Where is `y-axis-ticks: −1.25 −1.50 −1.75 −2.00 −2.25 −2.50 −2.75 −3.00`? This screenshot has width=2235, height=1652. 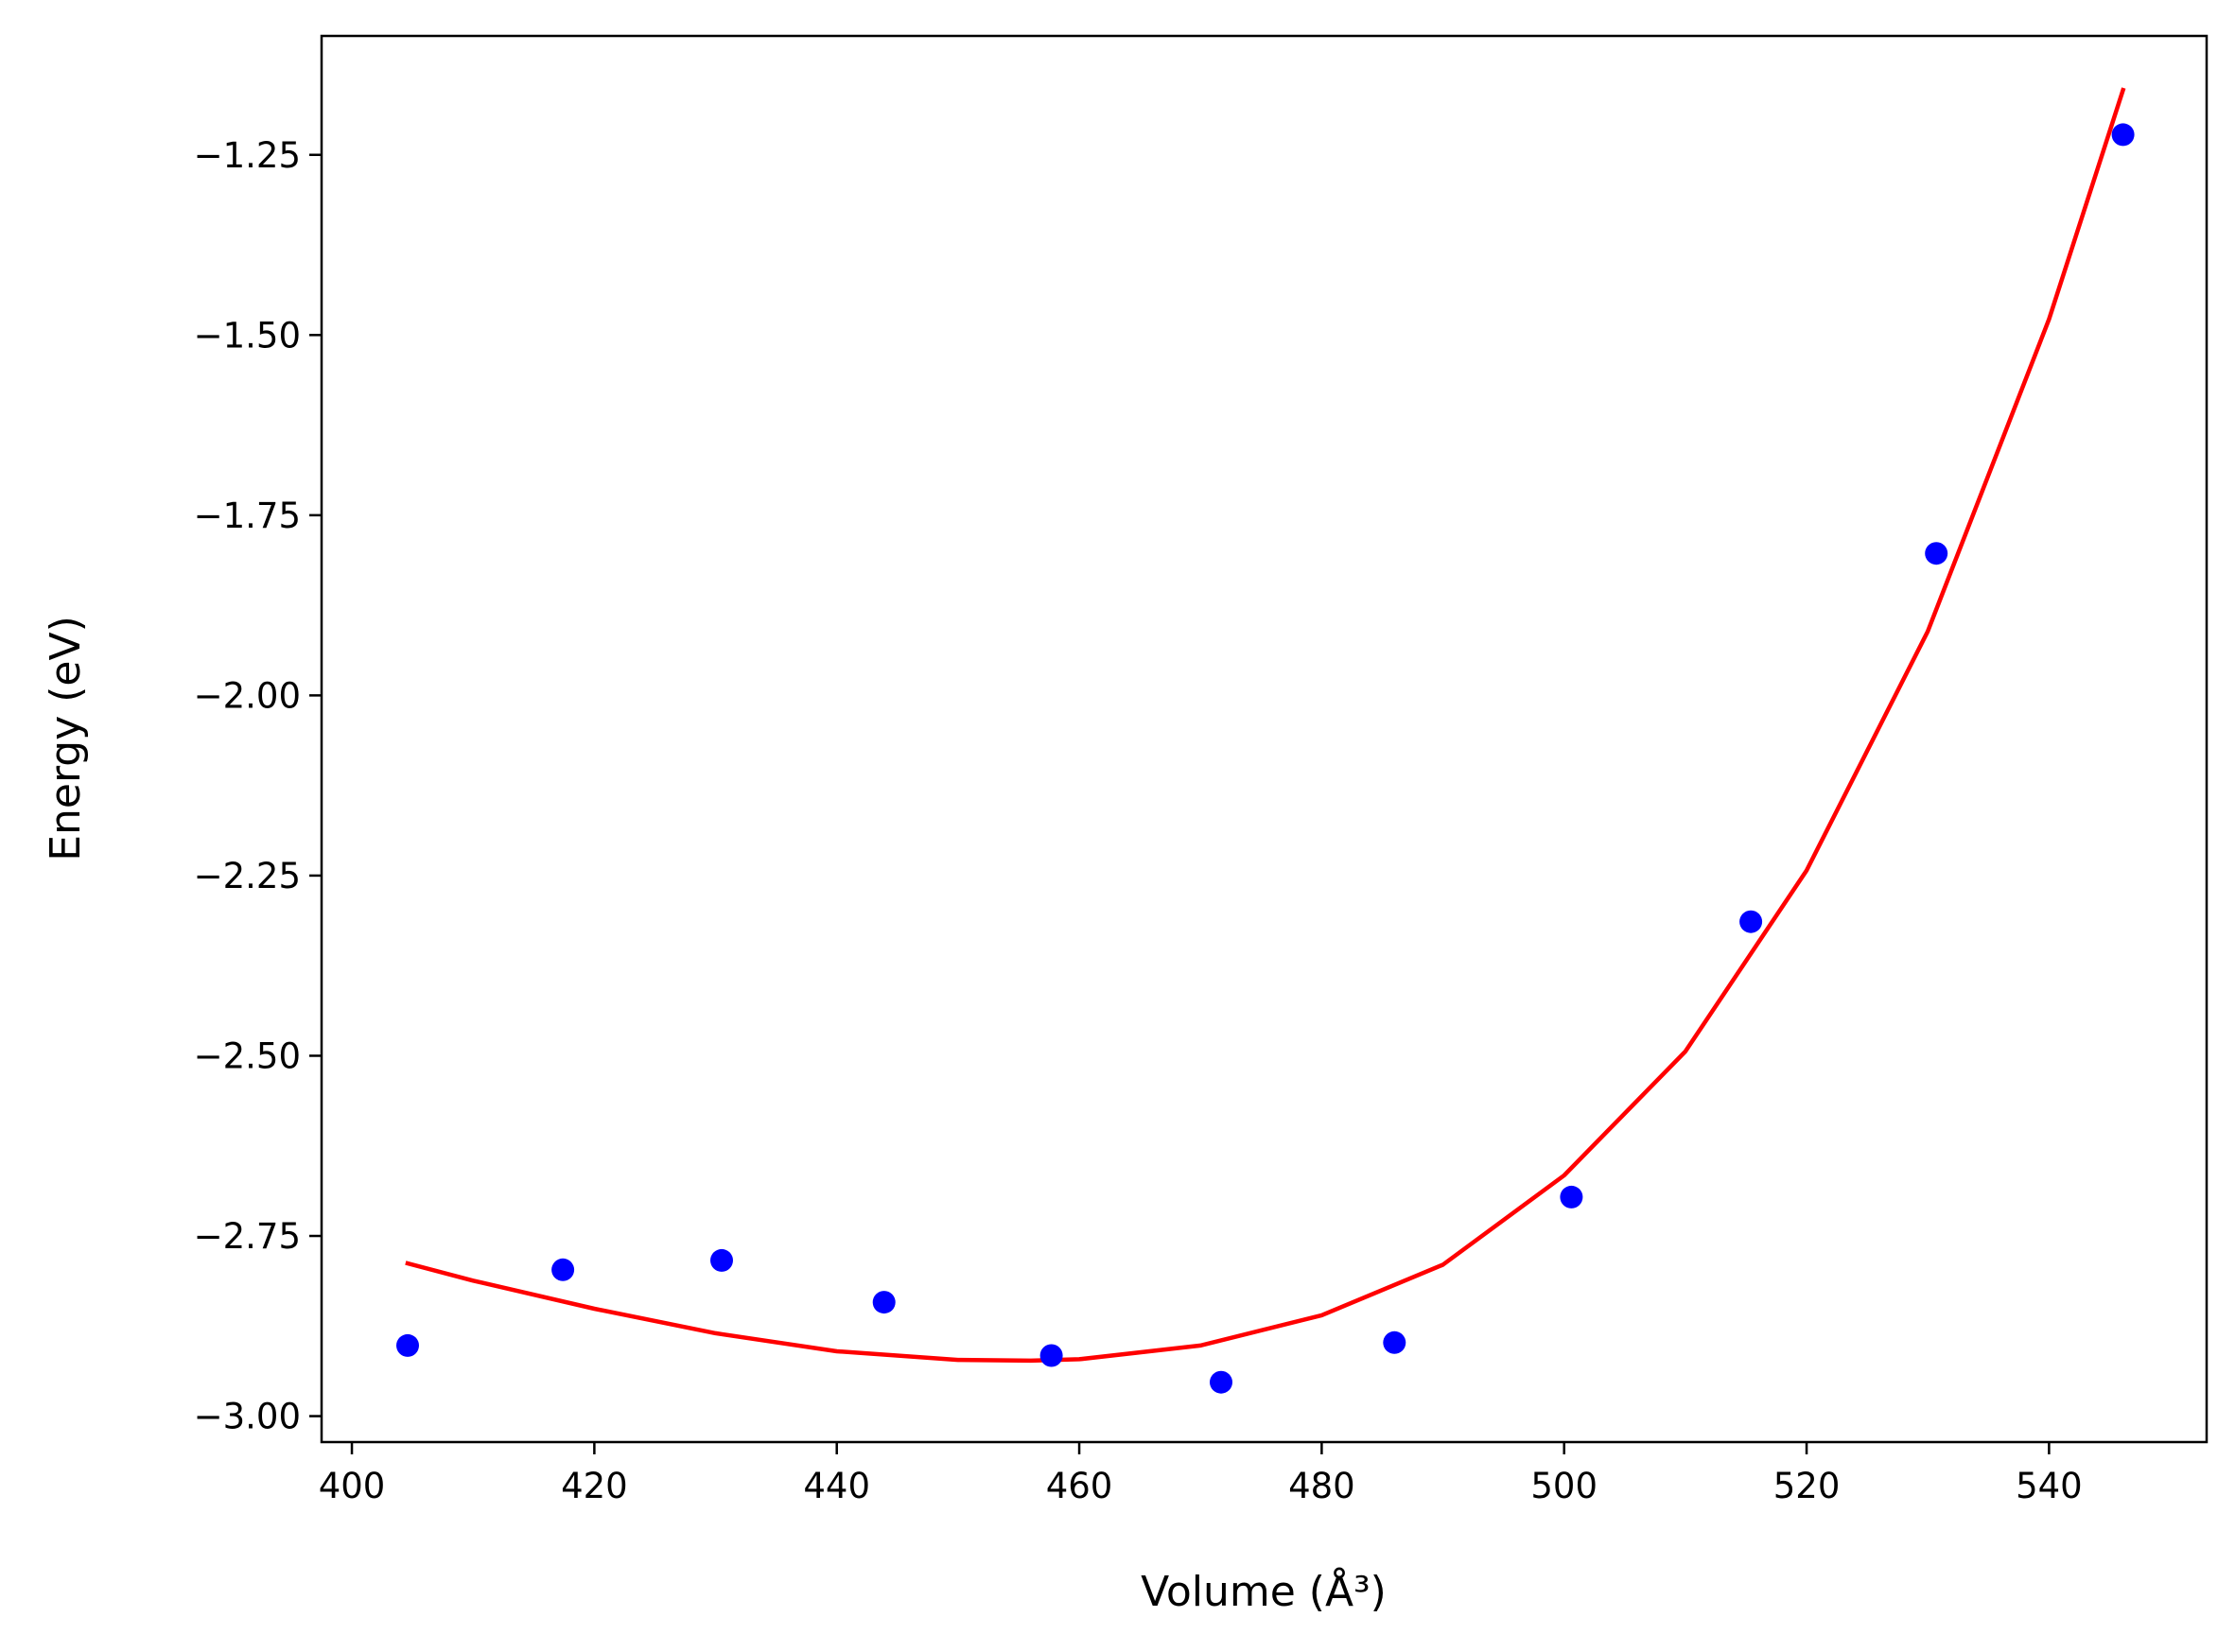 y-axis-ticks: −1.25 −1.50 −1.75 −2.00 −2.25 −2.50 −2.75 −3.00 is located at coordinates (258, 786).